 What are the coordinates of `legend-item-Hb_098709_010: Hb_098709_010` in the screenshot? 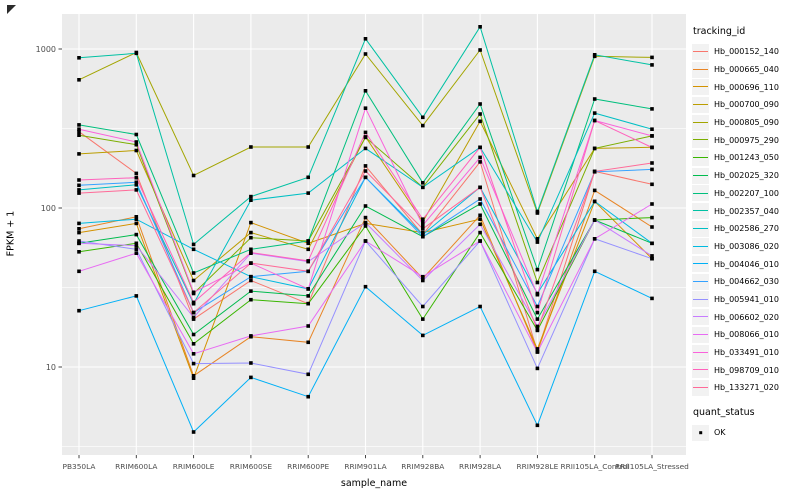 It's located at (745, 370).